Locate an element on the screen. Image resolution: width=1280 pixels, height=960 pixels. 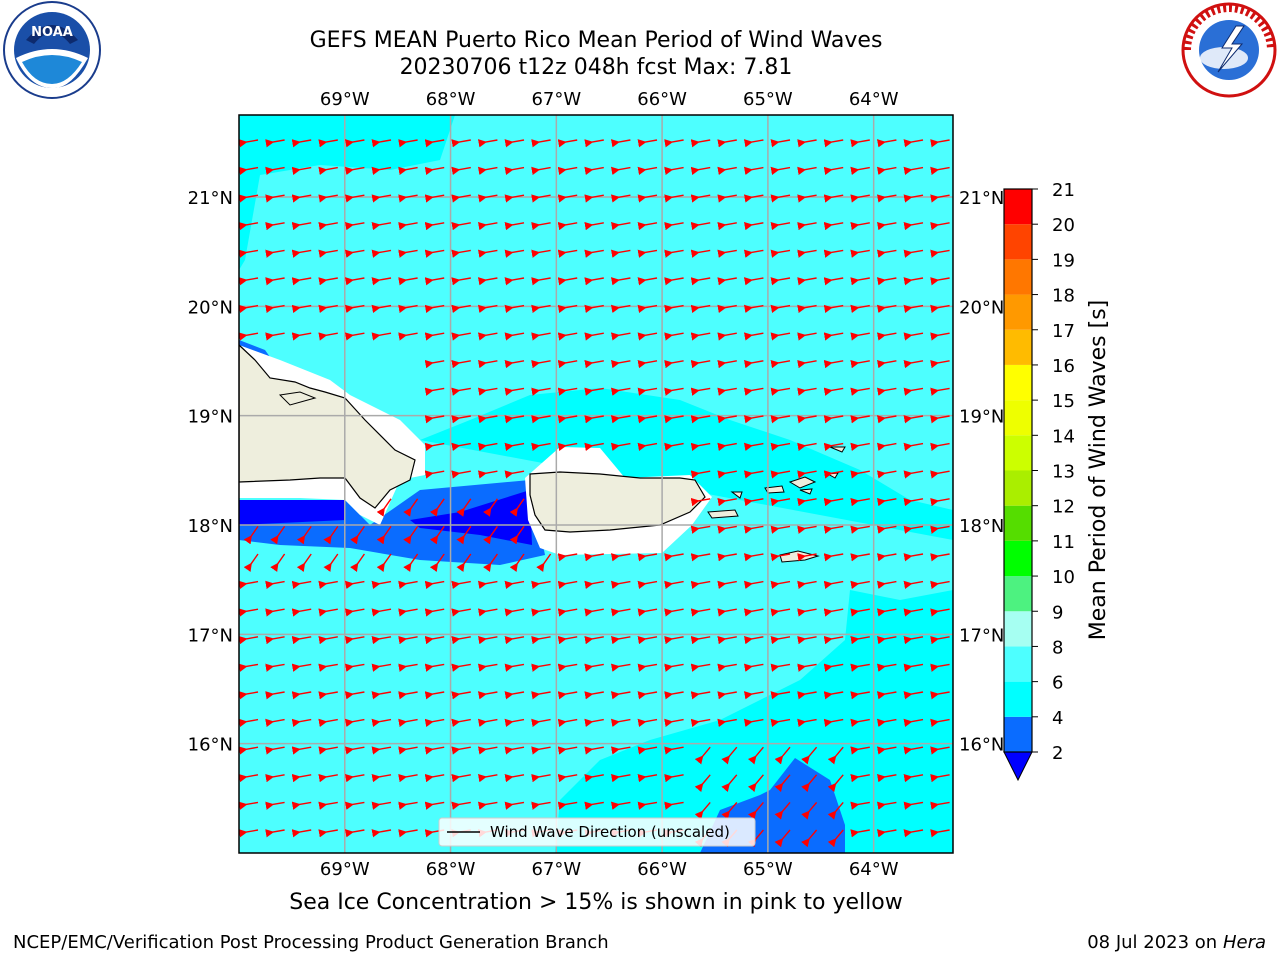
vieques-island is located at coordinates (723, 514).